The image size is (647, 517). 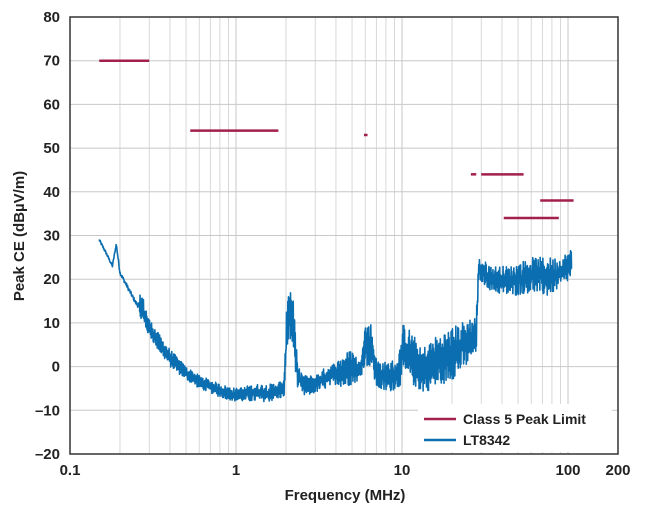 I want to click on legend-label-limit: Class 5 Peak Limit, so click(x=524, y=419).